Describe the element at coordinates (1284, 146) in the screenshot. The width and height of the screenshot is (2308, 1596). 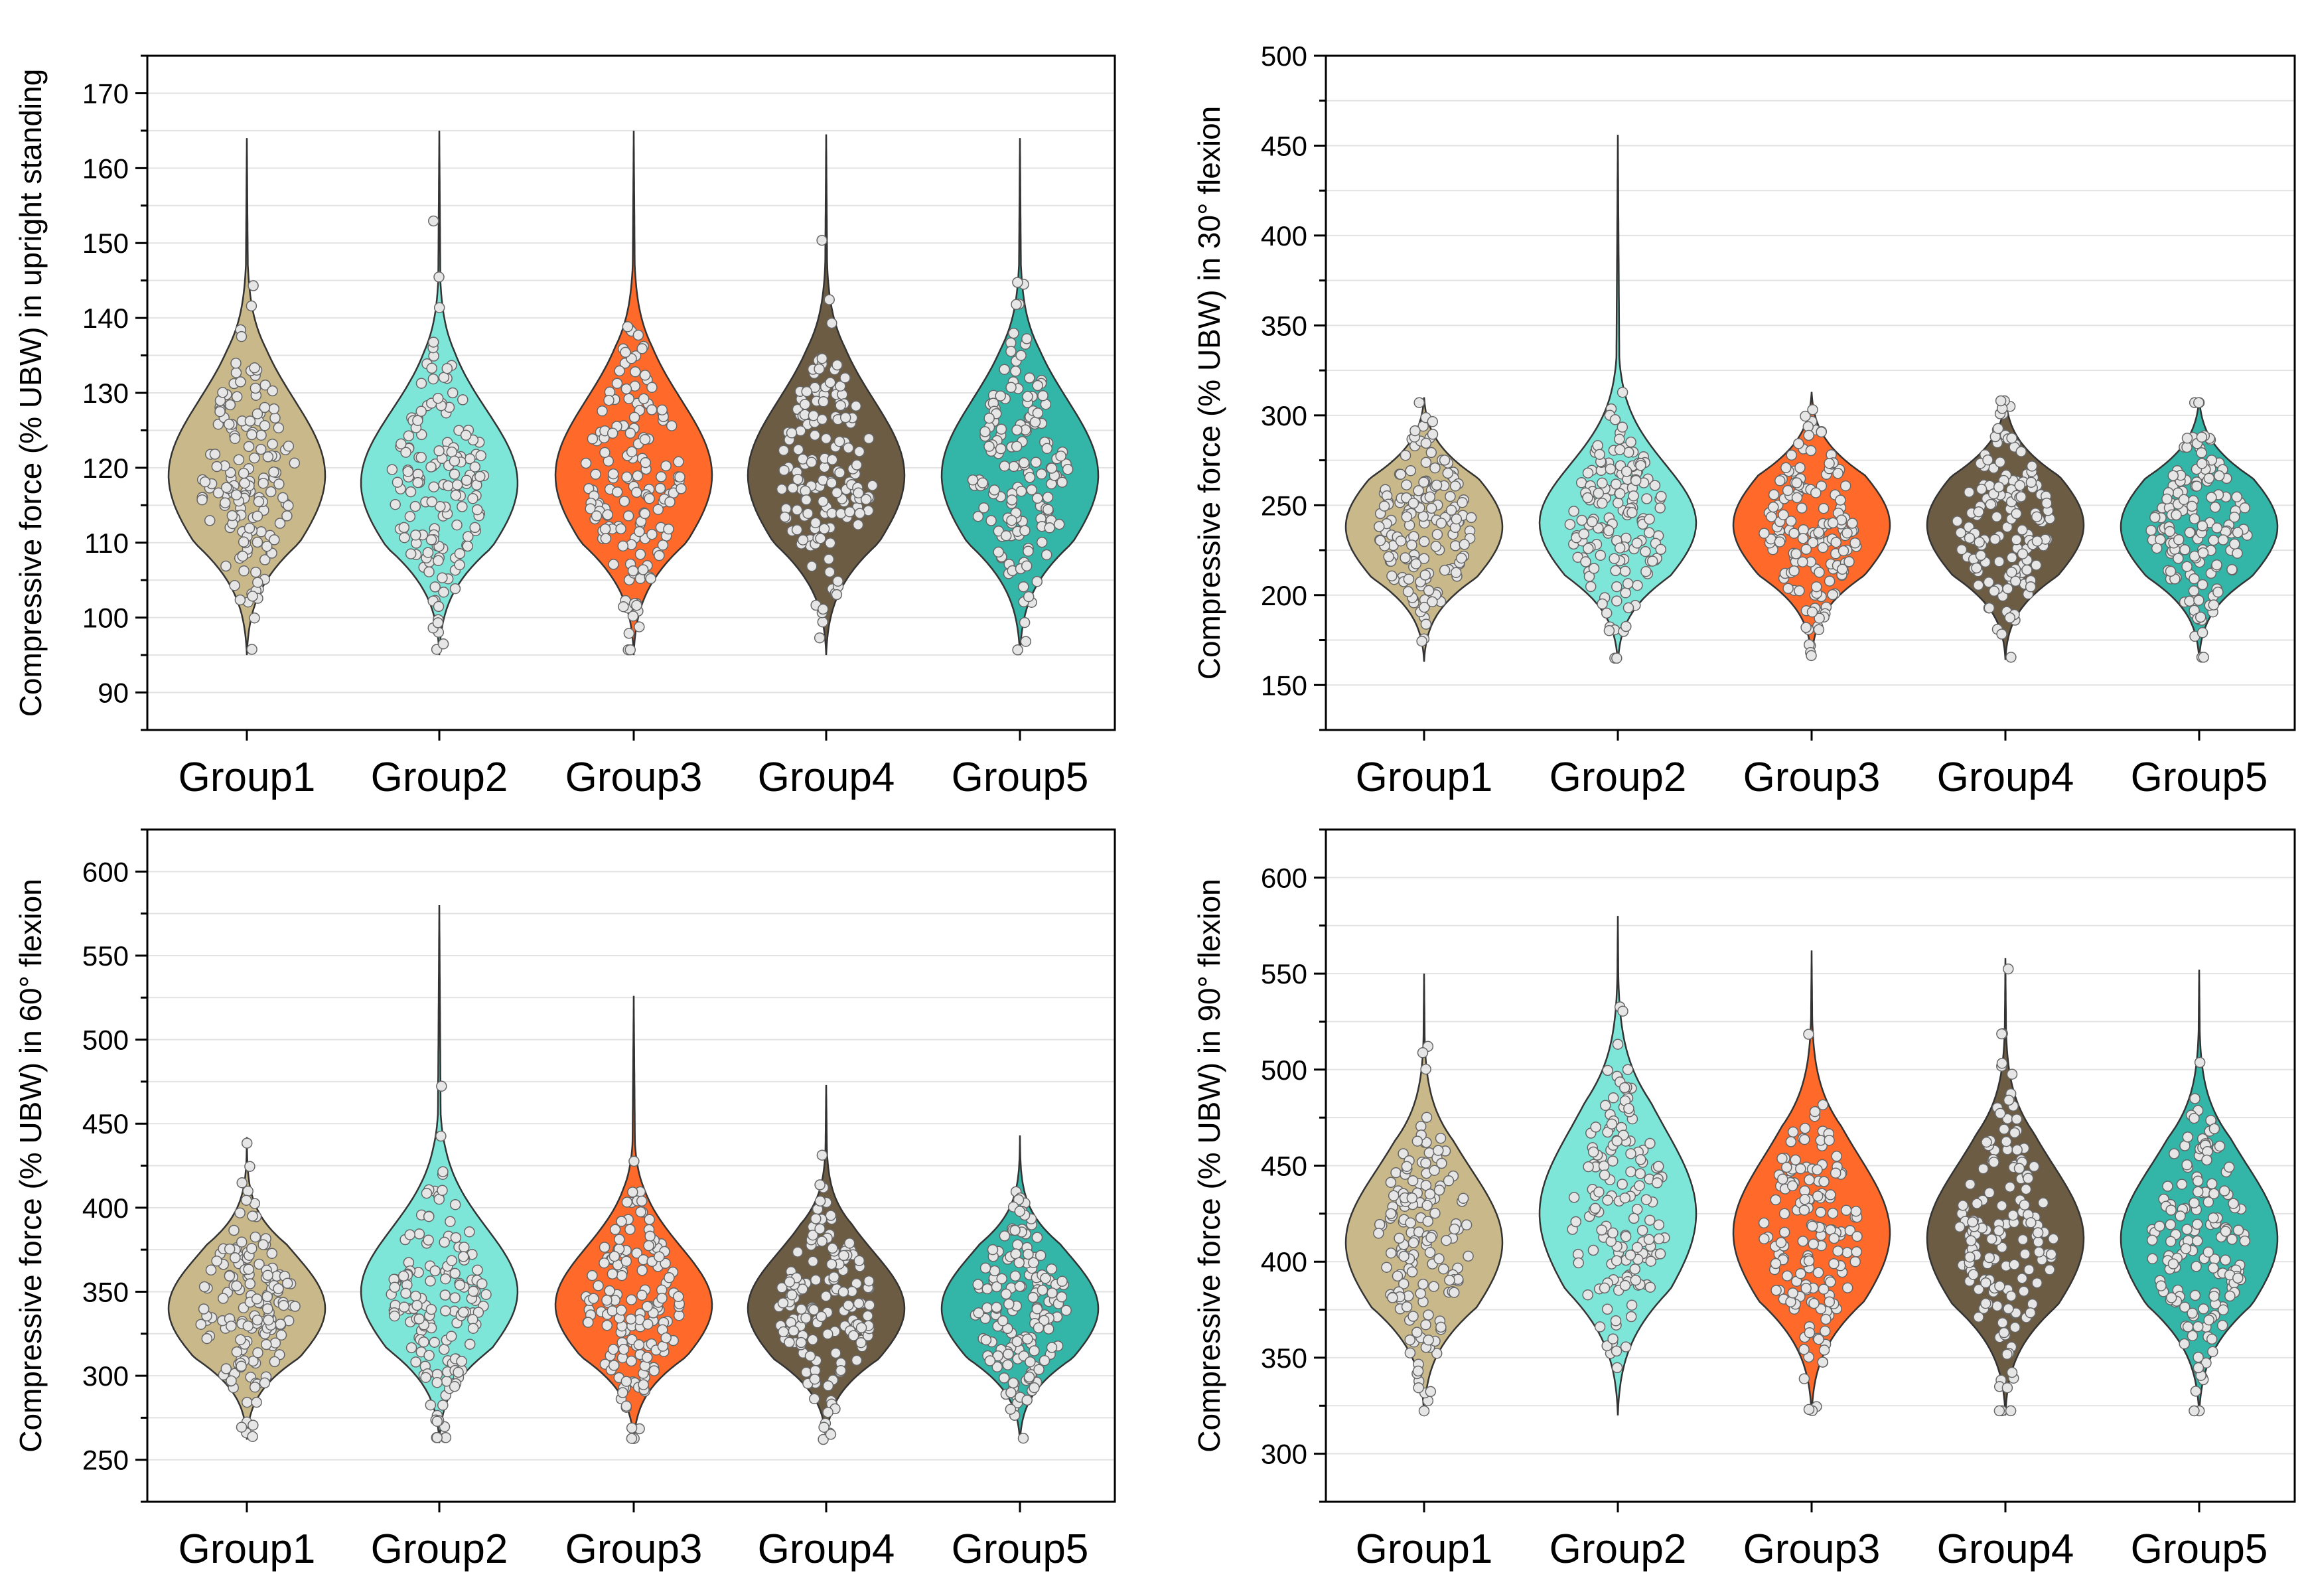
I see `y-tick-label: 450` at that location.